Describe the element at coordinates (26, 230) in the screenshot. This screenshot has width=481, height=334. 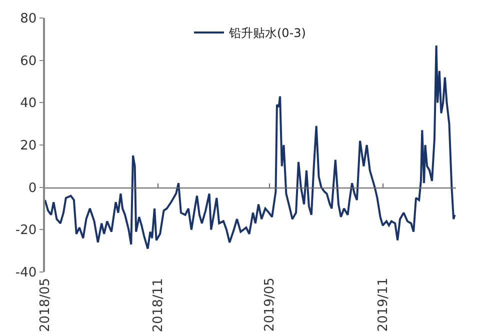
I see `y-tick-label: -20` at that location.